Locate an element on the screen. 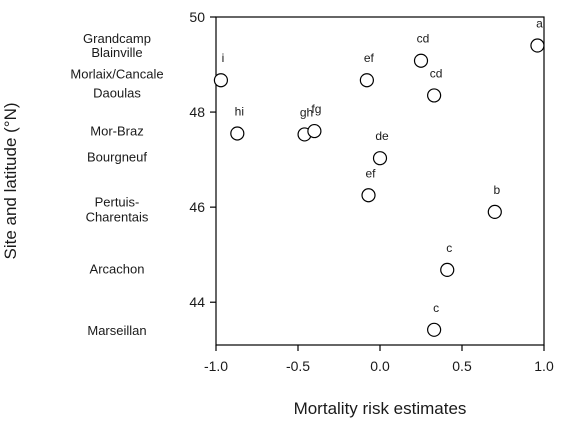 This screenshot has width=561, height=426. y-axis-title: Site and latitude (°N) is located at coordinates (10, 180).